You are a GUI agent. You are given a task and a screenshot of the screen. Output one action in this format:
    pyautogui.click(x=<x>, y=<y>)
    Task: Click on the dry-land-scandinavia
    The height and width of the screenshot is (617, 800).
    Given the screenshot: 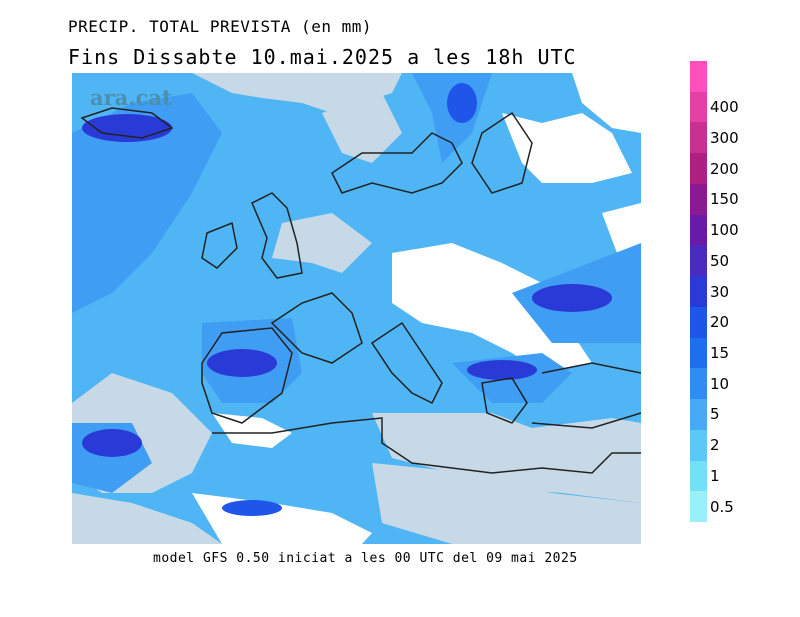 What is the action you would take?
    pyautogui.click(x=567, y=148)
    